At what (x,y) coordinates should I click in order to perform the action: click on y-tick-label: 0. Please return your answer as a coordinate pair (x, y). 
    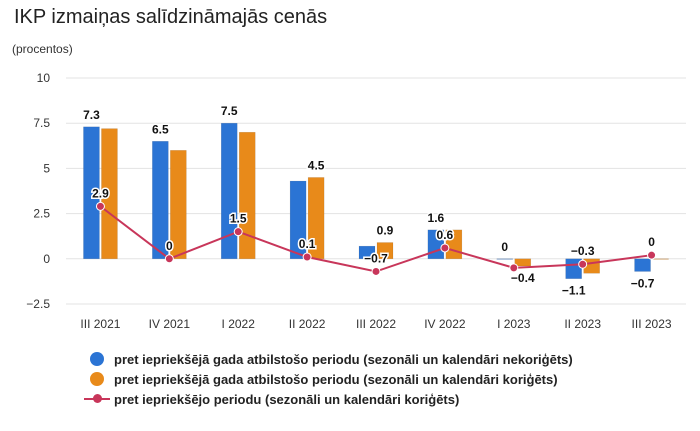
    Looking at the image, I should click on (46, 259).